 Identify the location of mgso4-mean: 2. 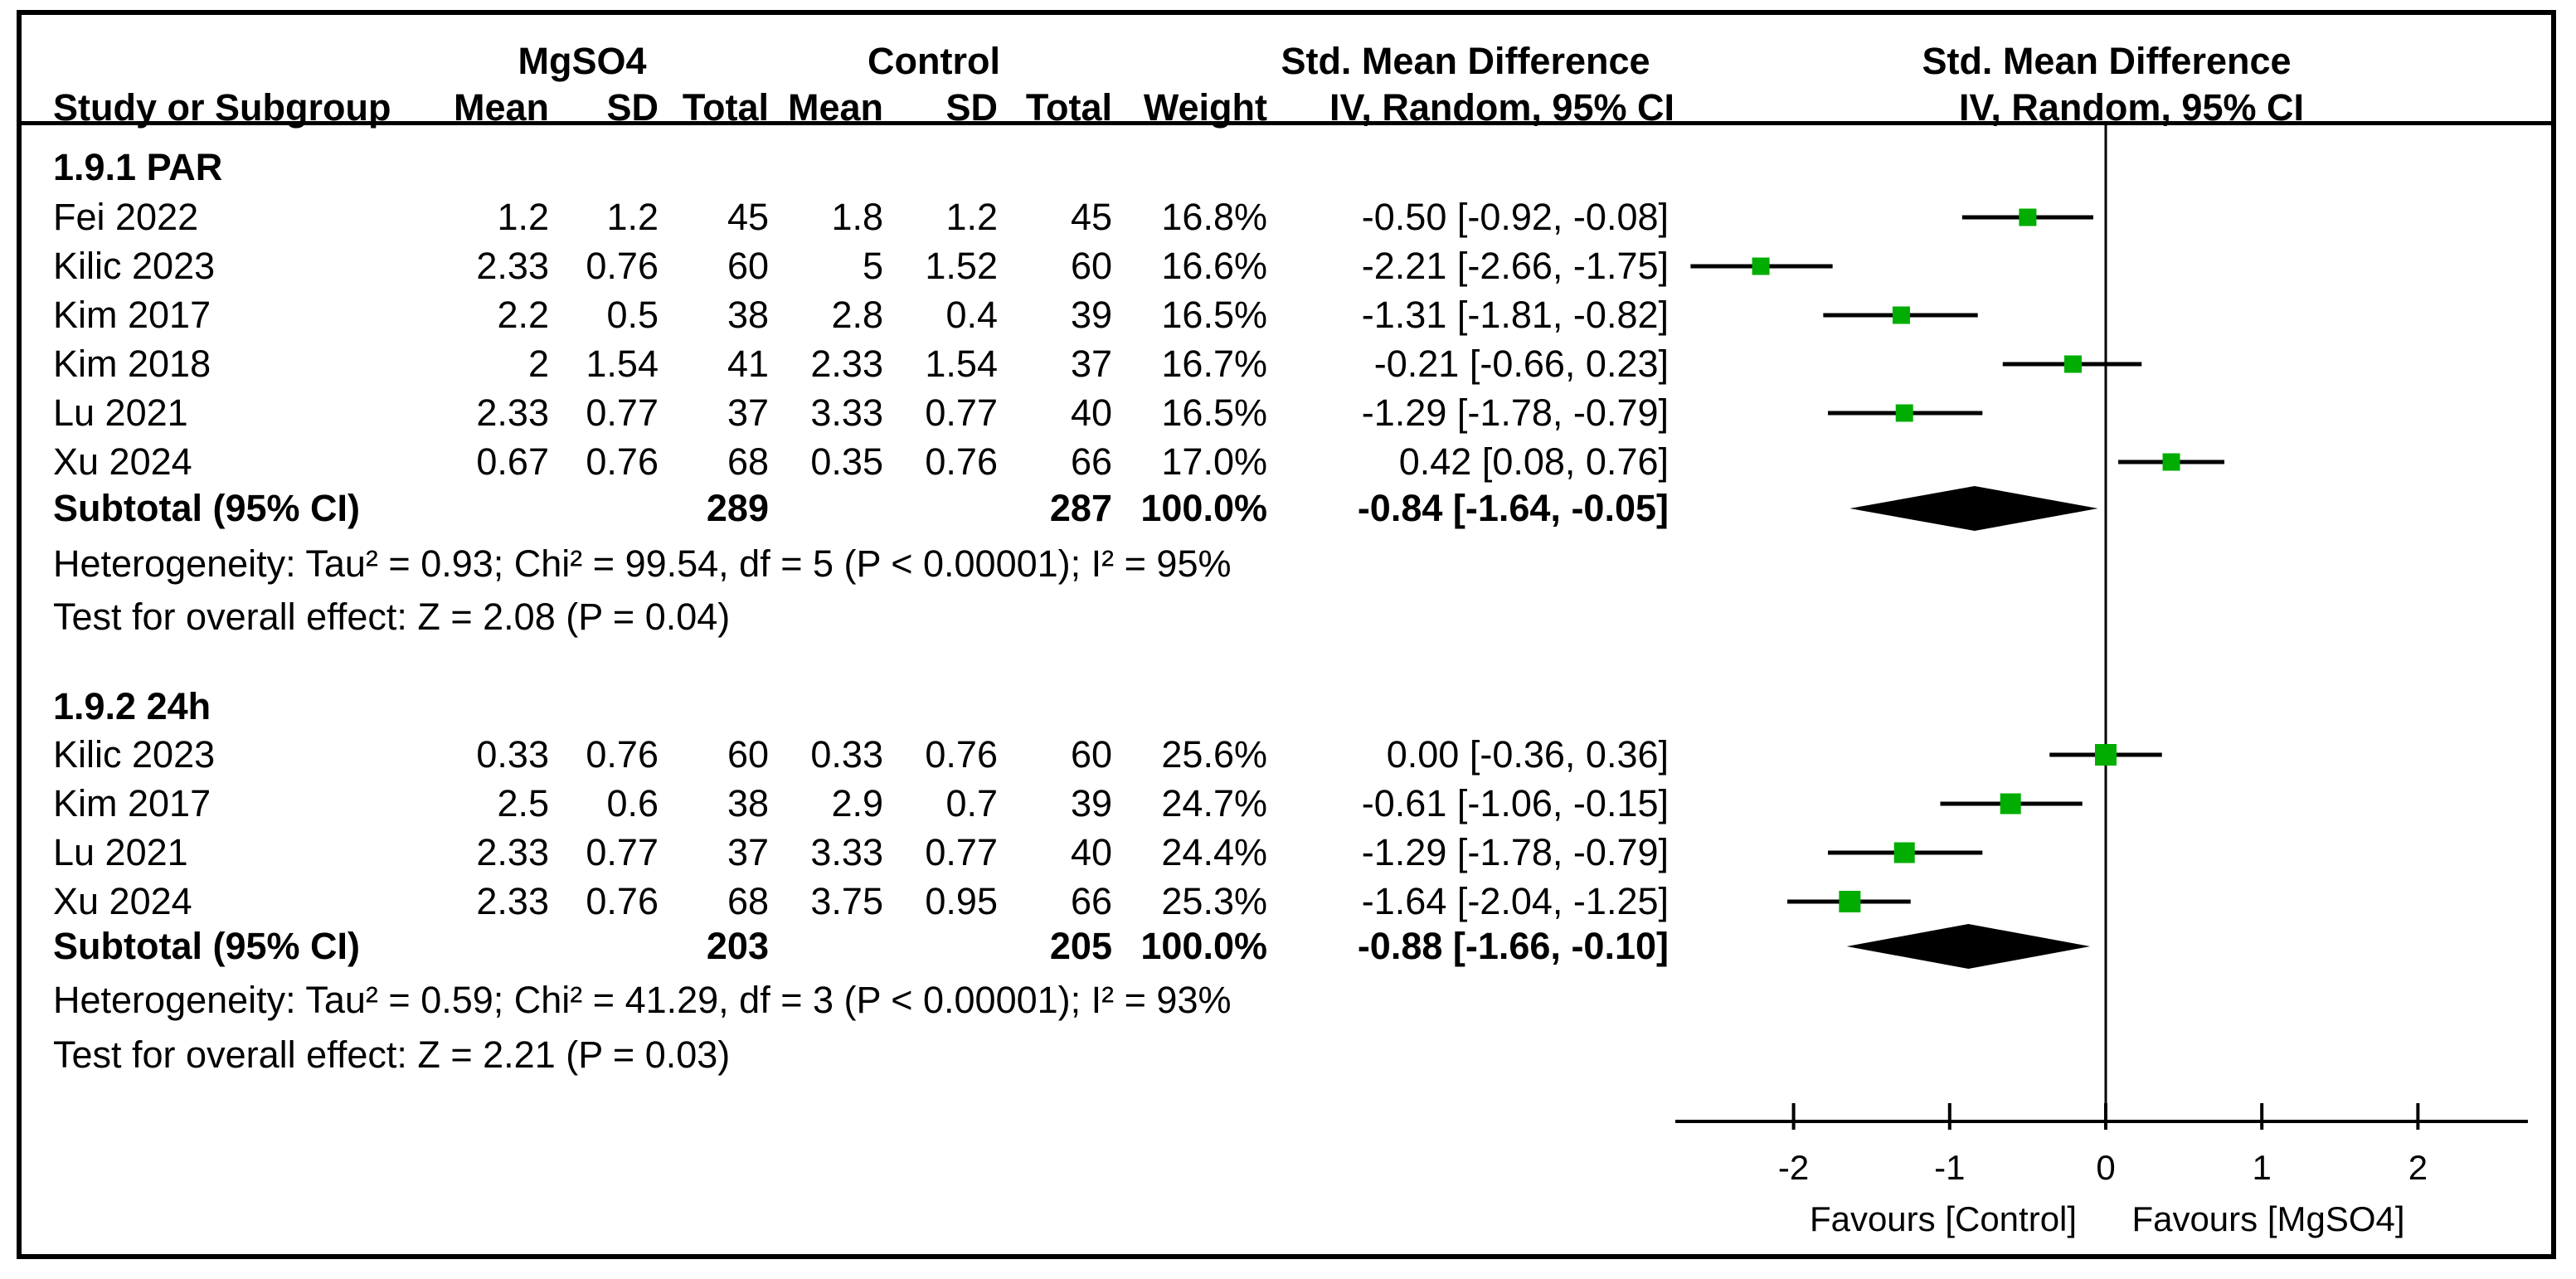
(538, 364).